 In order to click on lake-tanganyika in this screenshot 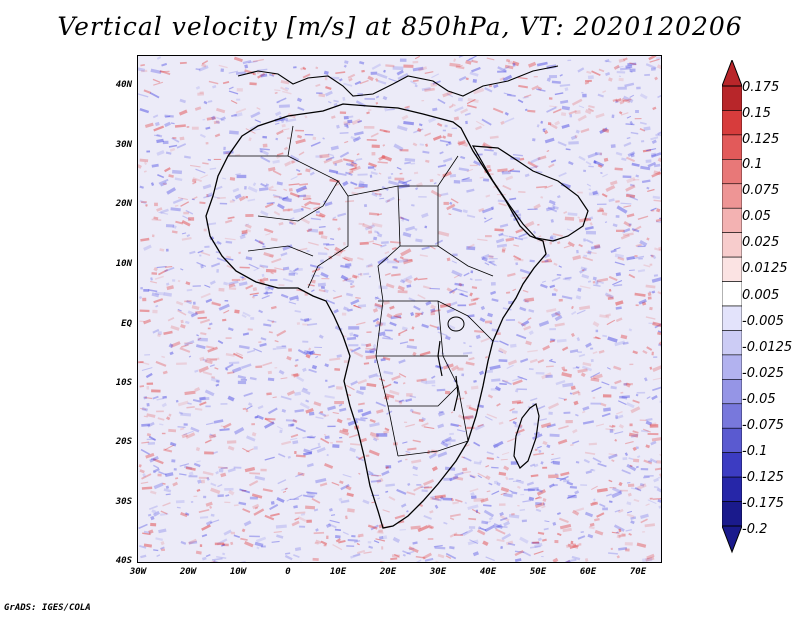, I will do `click(440, 358)`.